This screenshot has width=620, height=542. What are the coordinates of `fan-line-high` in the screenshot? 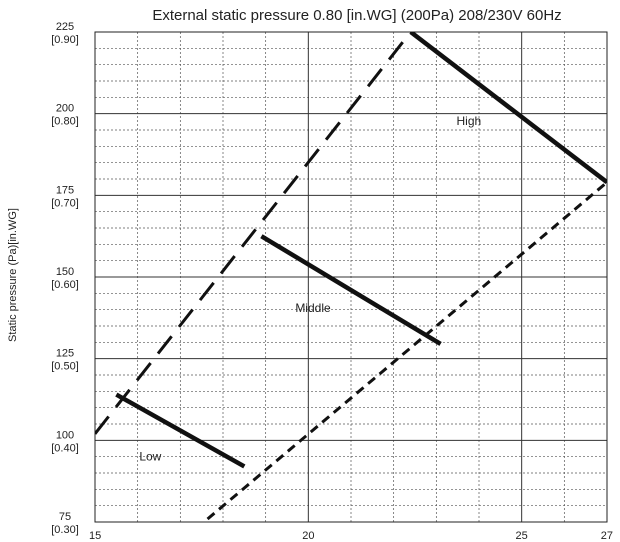 It's located at (508, 108).